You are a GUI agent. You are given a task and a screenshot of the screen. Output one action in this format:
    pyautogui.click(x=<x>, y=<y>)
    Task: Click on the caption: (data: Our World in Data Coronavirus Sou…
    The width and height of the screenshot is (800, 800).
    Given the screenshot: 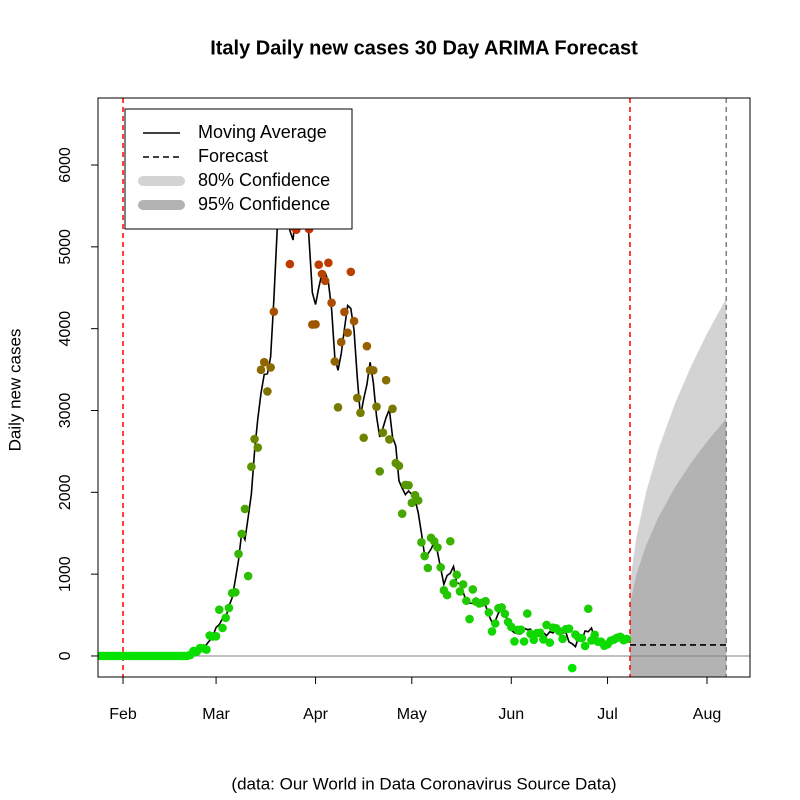 What is the action you would take?
    pyautogui.click(x=423, y=783)
    